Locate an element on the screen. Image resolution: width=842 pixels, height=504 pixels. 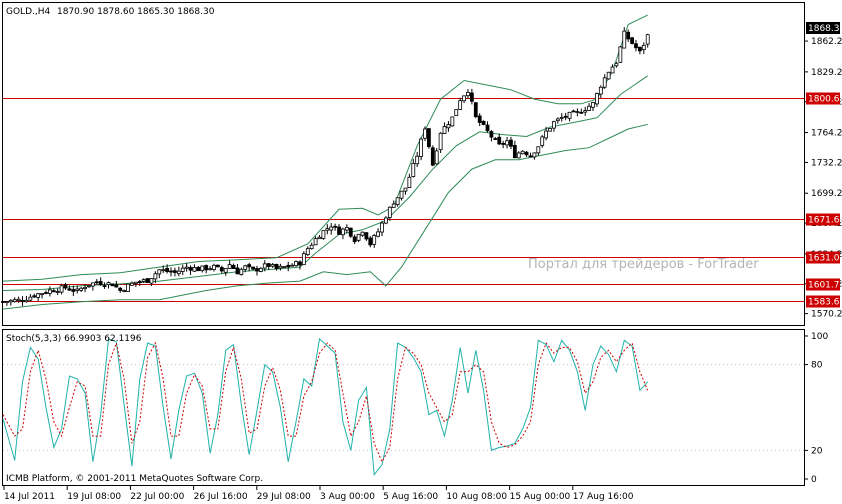
level-tag-label: 1601.77 is located at coordinates (825, 286).